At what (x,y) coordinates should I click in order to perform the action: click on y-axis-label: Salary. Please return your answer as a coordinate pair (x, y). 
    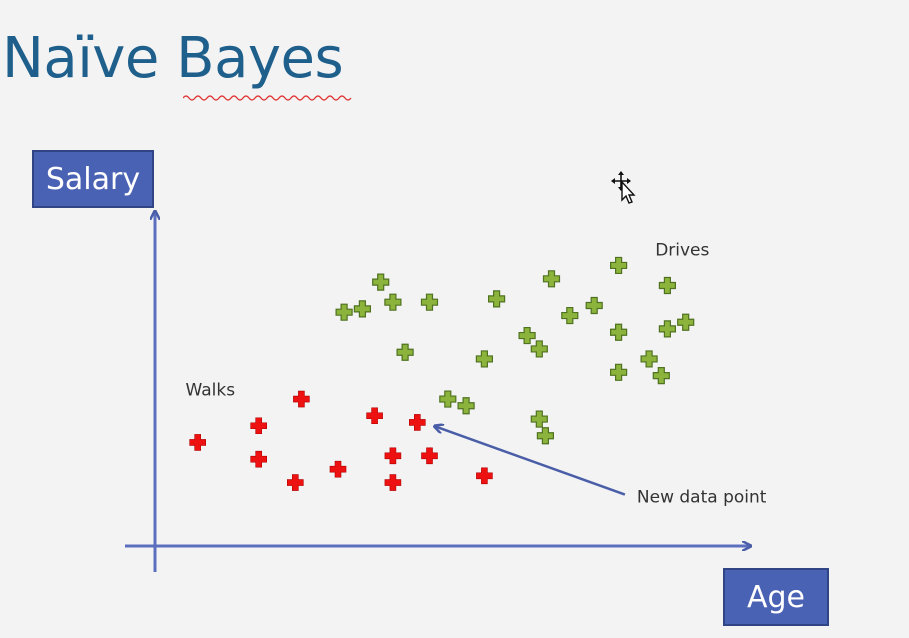
    Looking at the image, I should click on (93, 179).